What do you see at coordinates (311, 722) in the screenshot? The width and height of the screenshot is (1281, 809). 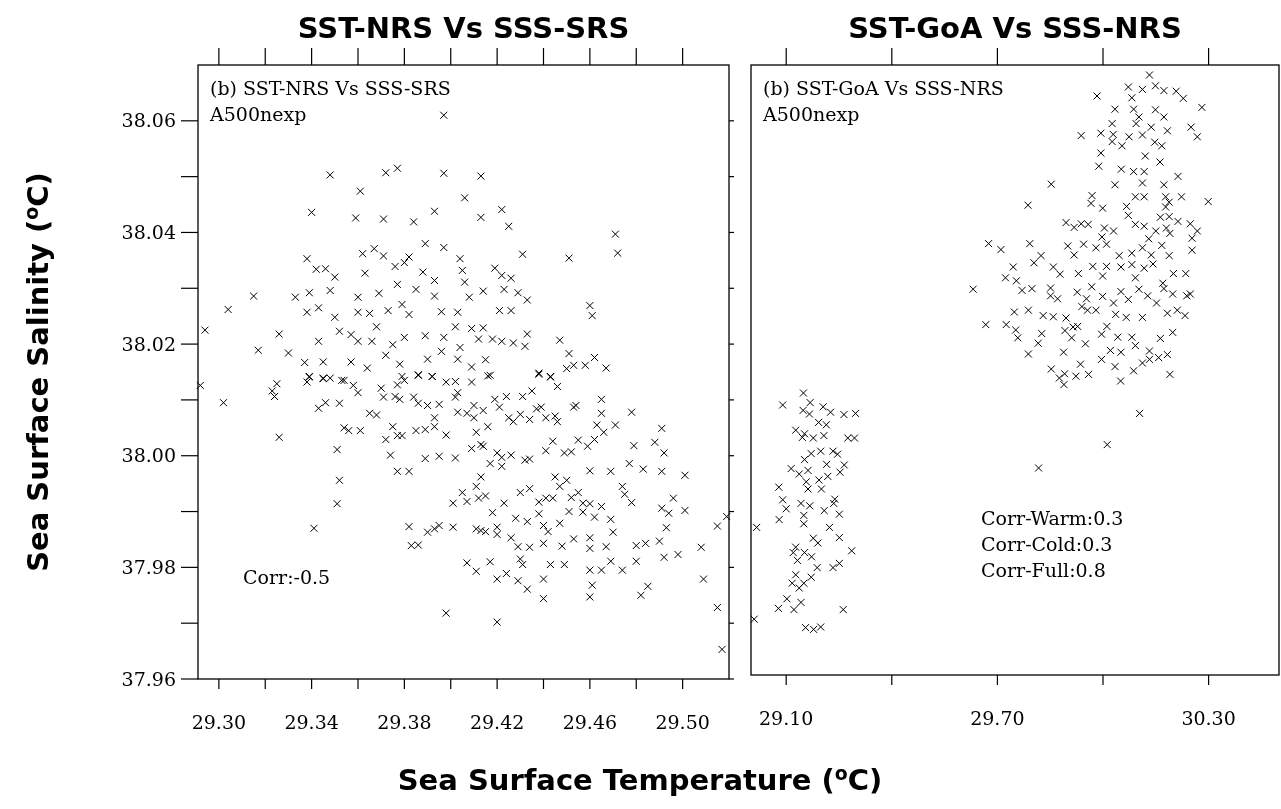 I see `x-tick-label: 29.34` at bounding box center [311, 722].